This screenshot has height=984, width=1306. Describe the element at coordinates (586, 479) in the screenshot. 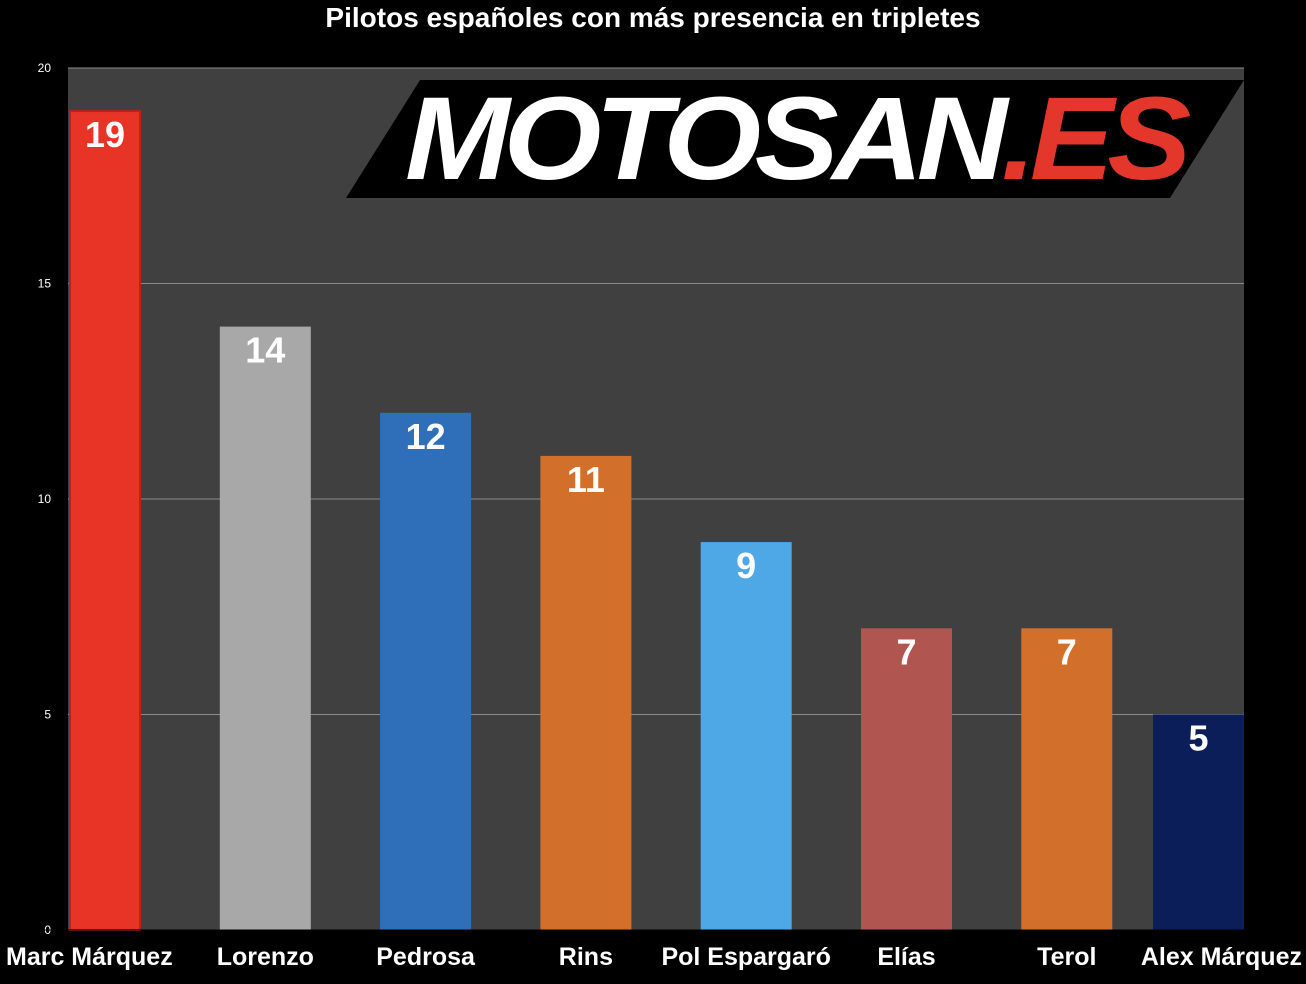

I see `data-label: 11` at that location.